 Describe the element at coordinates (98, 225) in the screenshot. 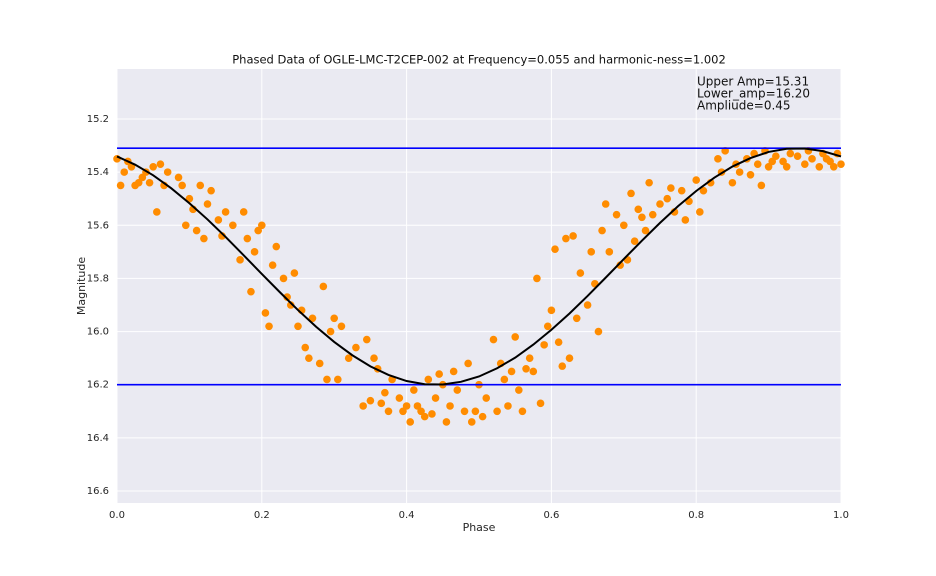

I see `y-tick-label: 15.6` at that location.